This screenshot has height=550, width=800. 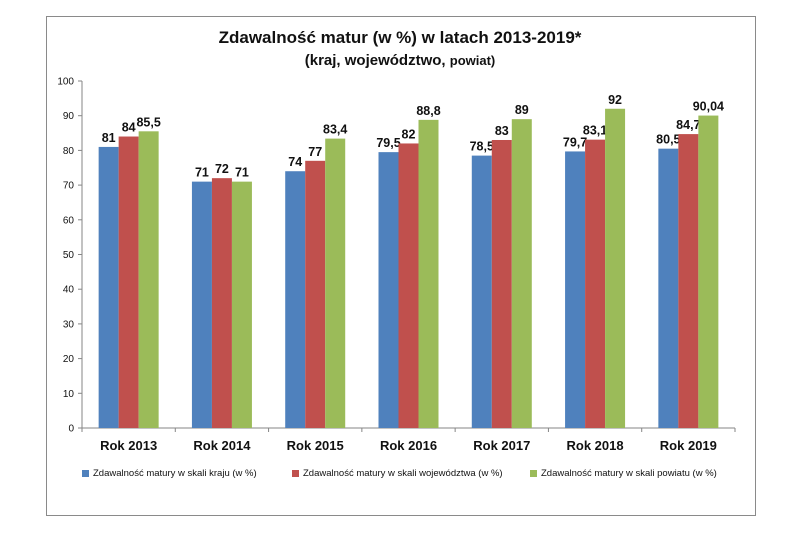 What do you see at coordinates (69, 186) in the screenshot?
I see `y-tick-label: 70` at bounding box center [69, 186].